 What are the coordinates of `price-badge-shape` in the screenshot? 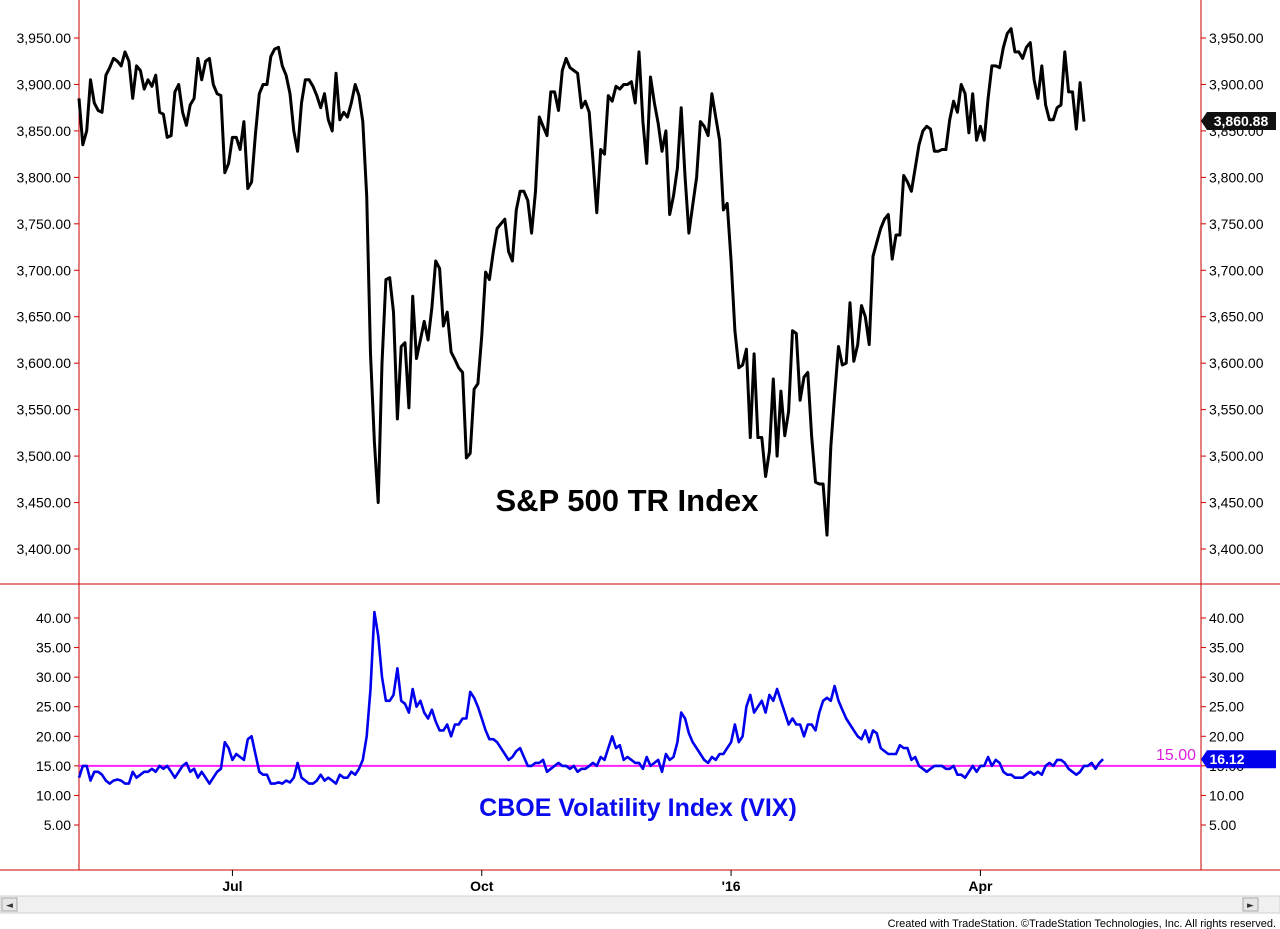 It's located at (1238, 121).